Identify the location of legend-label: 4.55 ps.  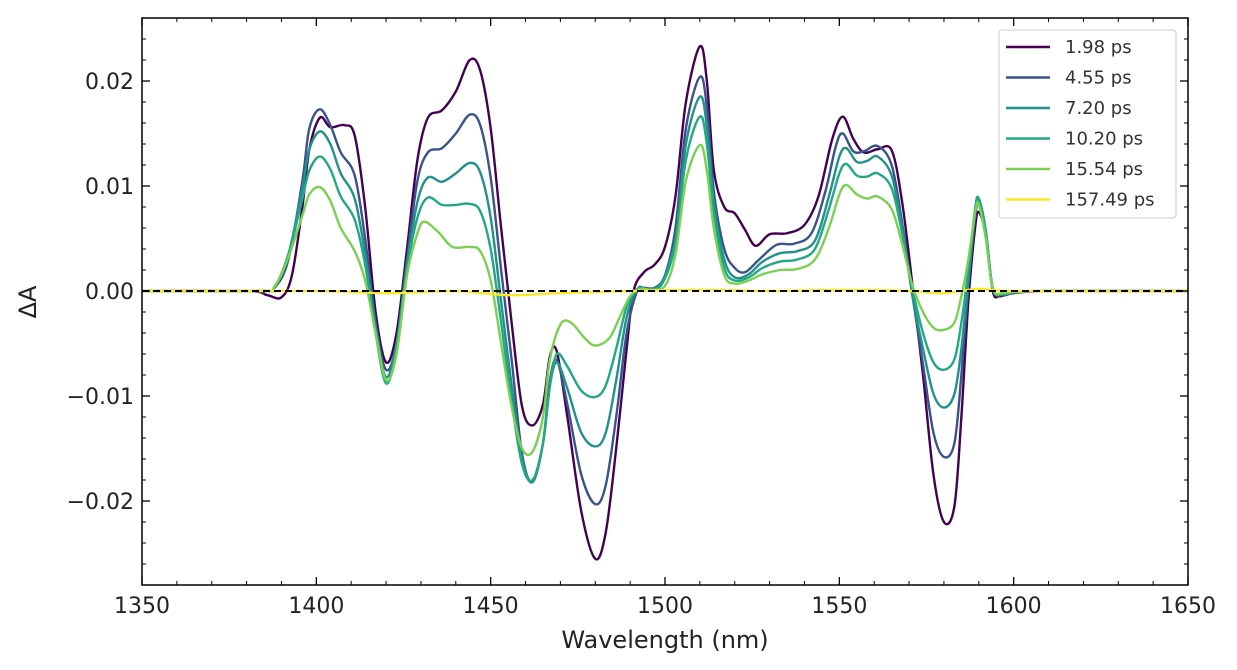
(1098, 78).